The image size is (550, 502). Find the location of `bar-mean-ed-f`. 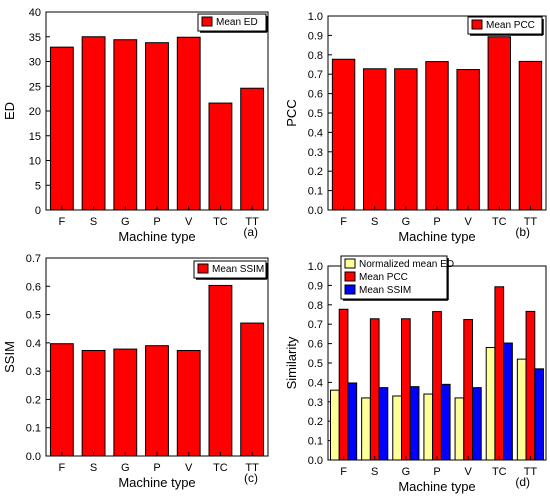

bar-mean-ed-f is located at coordinates (61, 128).